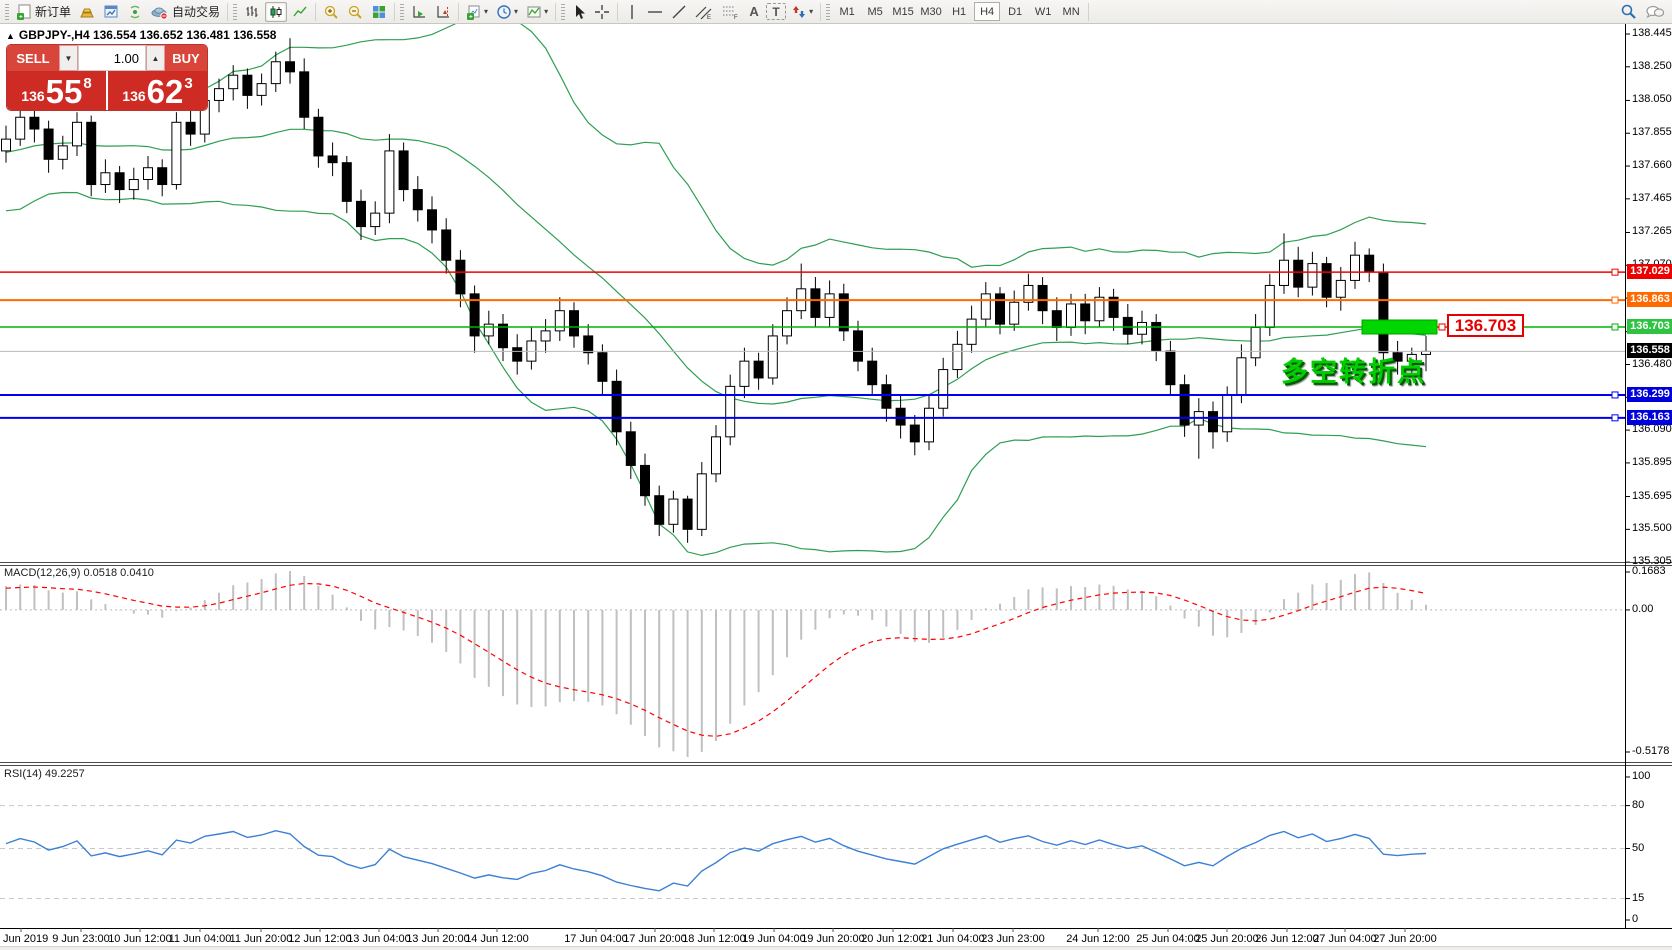 This screenshot has height=950, width=1672. What do you see at coordinates (252, 12) in the screenshot?
I see `bar-chart-button` at bounding box center [252, 12].